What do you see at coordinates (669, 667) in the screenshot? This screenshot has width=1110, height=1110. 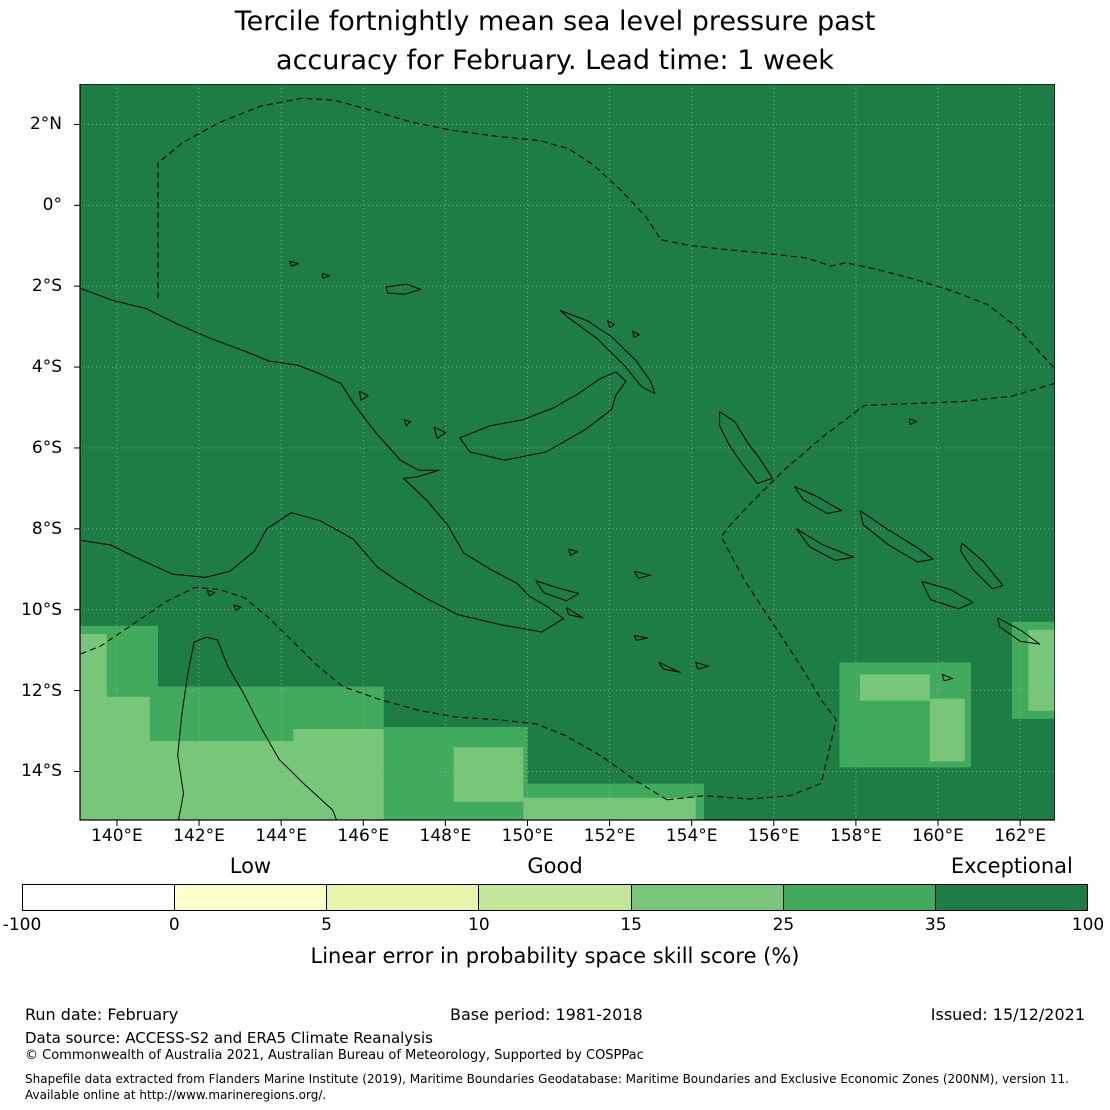 I see `coastline-tagula` at bounding box center [669, 667].